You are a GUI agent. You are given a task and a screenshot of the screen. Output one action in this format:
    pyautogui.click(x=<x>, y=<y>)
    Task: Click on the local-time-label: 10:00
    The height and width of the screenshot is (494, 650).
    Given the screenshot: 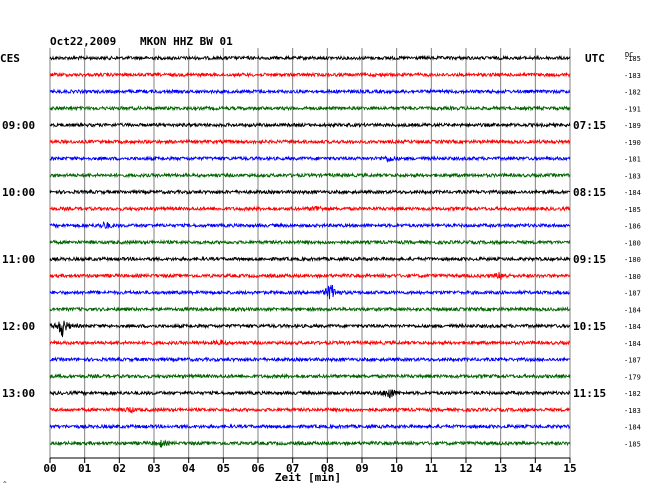 What is the action you would take?
    pyautogui.click(x=18, y=192)
    